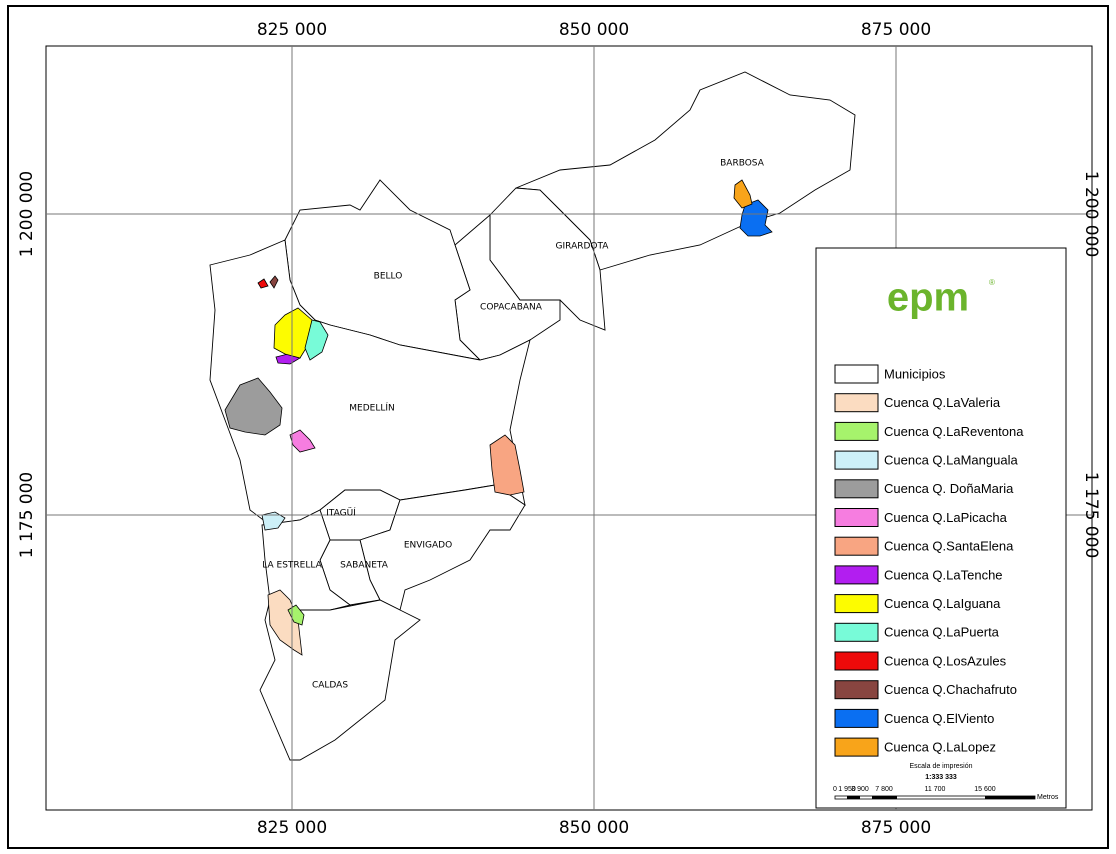 The width and height of the screenshot is (1116, 854). What do you see at coordinates (253, 406) in the screenshot?
I see `basin-donamaria` at bounding box center [253, 406].